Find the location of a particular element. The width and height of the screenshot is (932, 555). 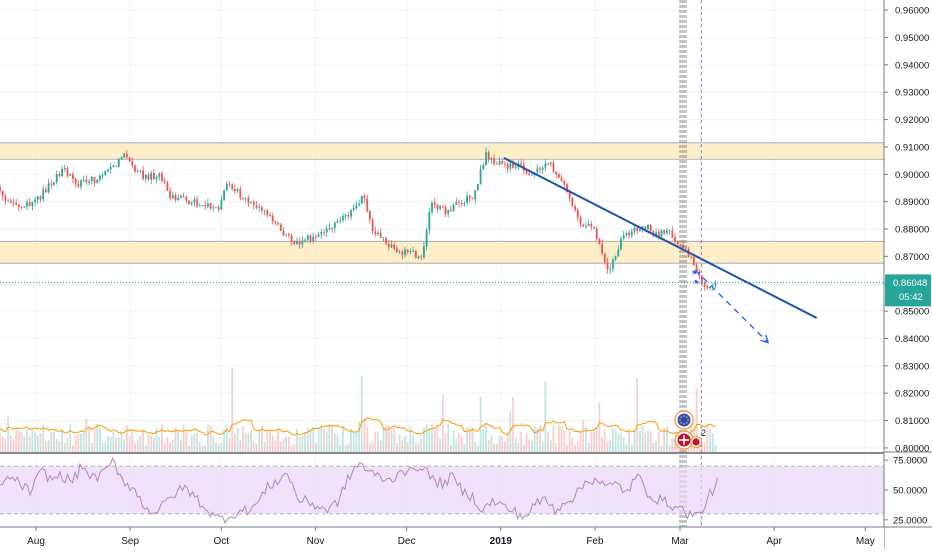

time-tick-label: Dec is located at coordinates (407, 541).